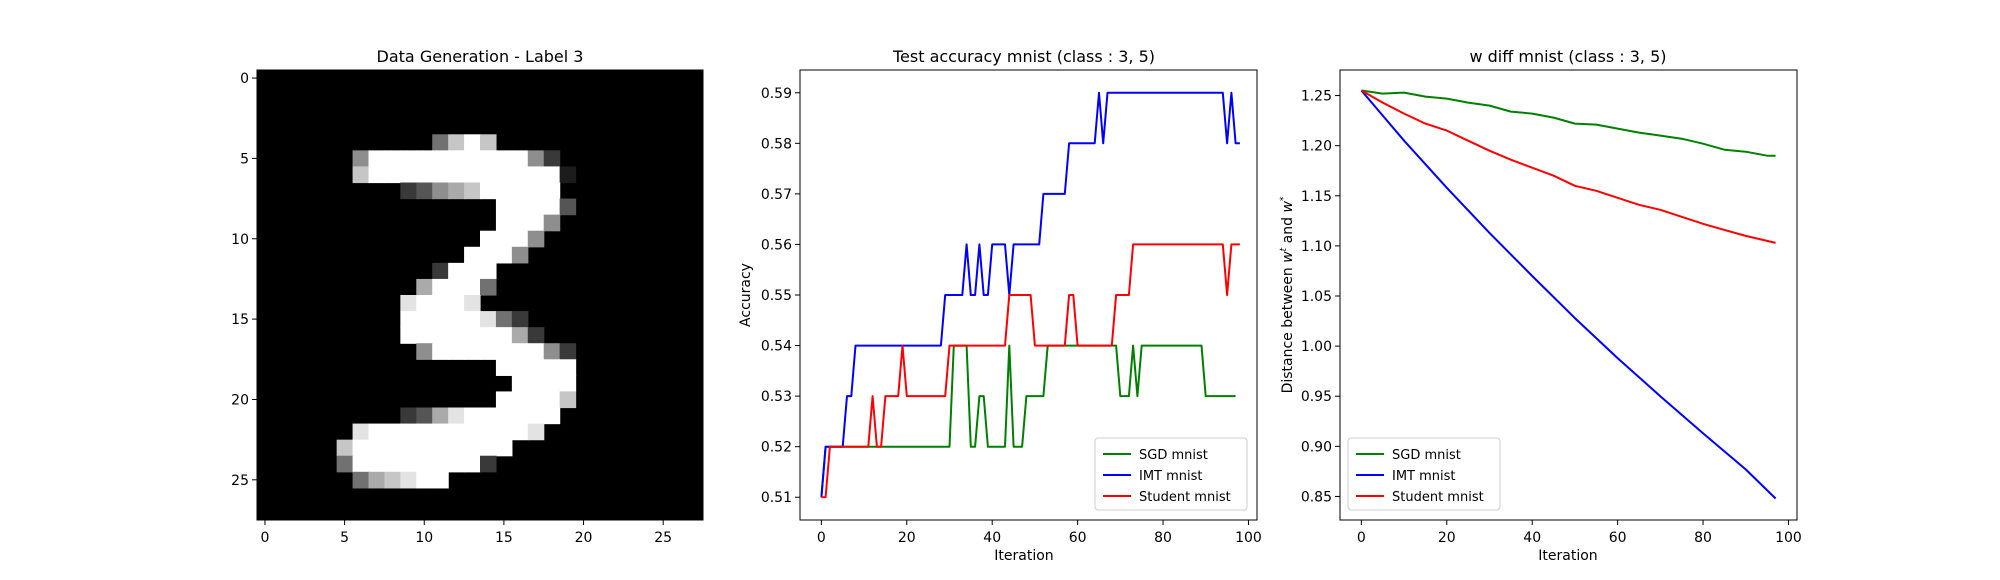  Describe the element at coordinates (265, 538) in the screenshot. I see `image-x-tick-label: 0` at that location.